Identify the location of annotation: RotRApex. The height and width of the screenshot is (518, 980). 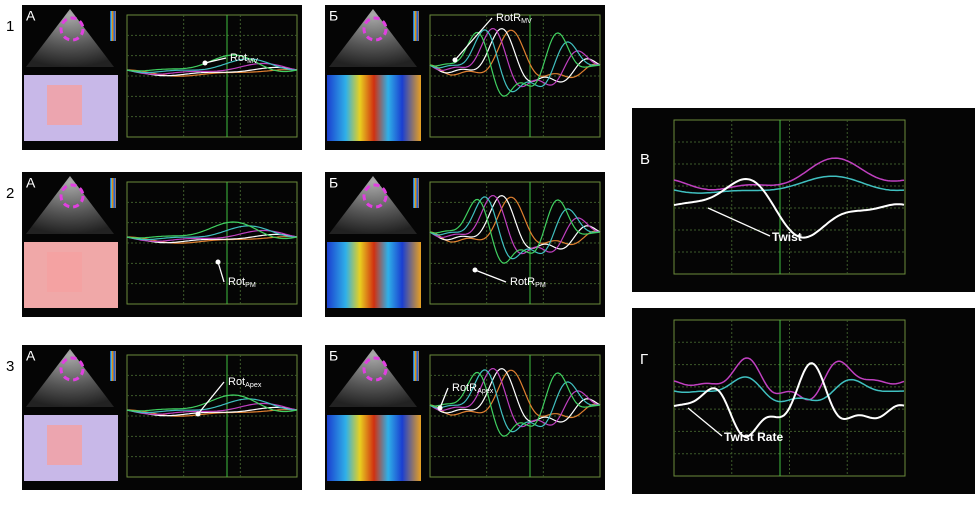
(473, 388).